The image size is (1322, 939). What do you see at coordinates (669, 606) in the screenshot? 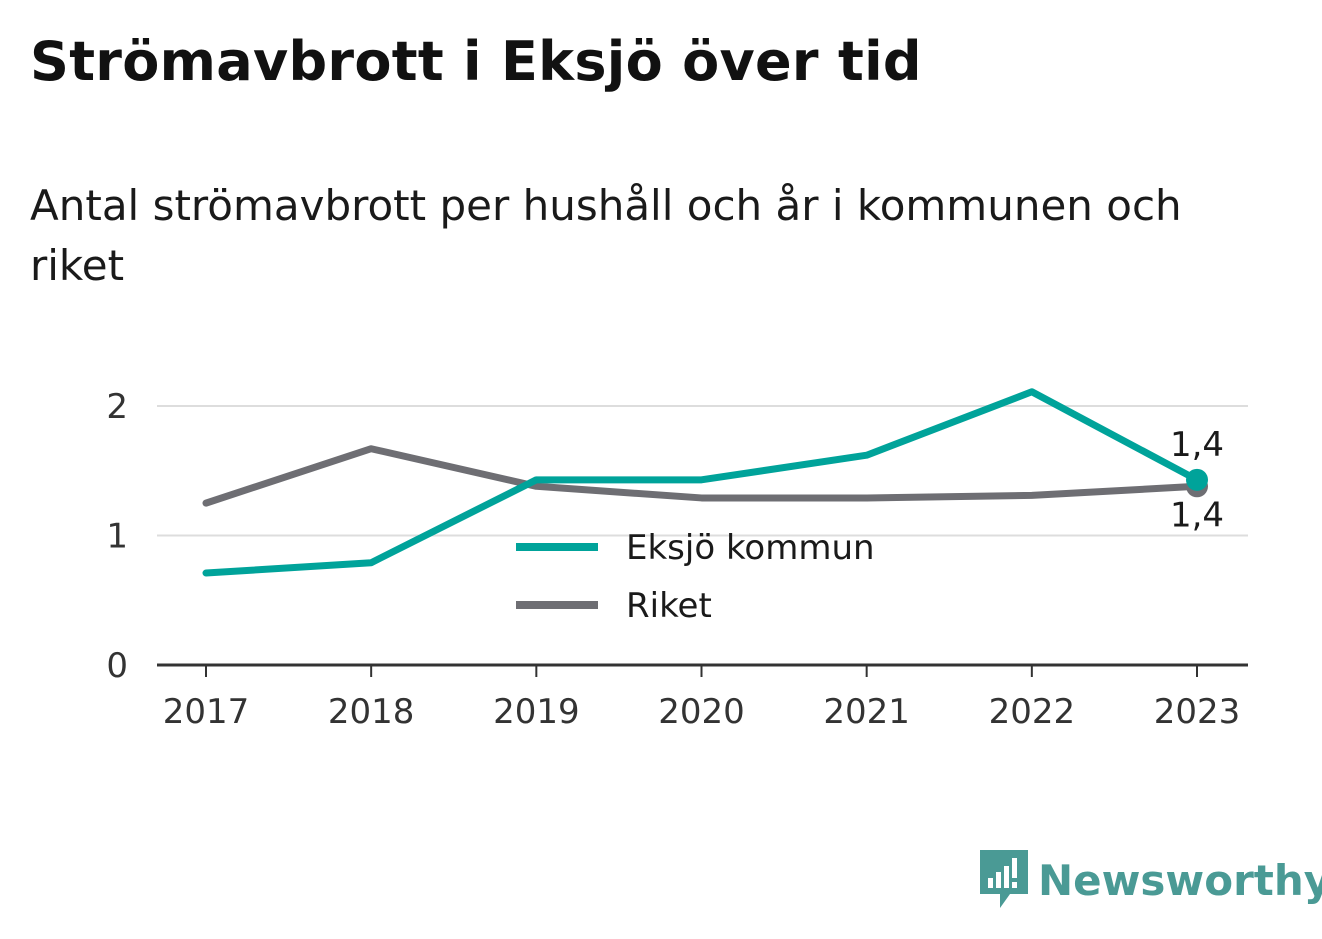
I see `legend-label: Riket` at bounding box center [669, 606].